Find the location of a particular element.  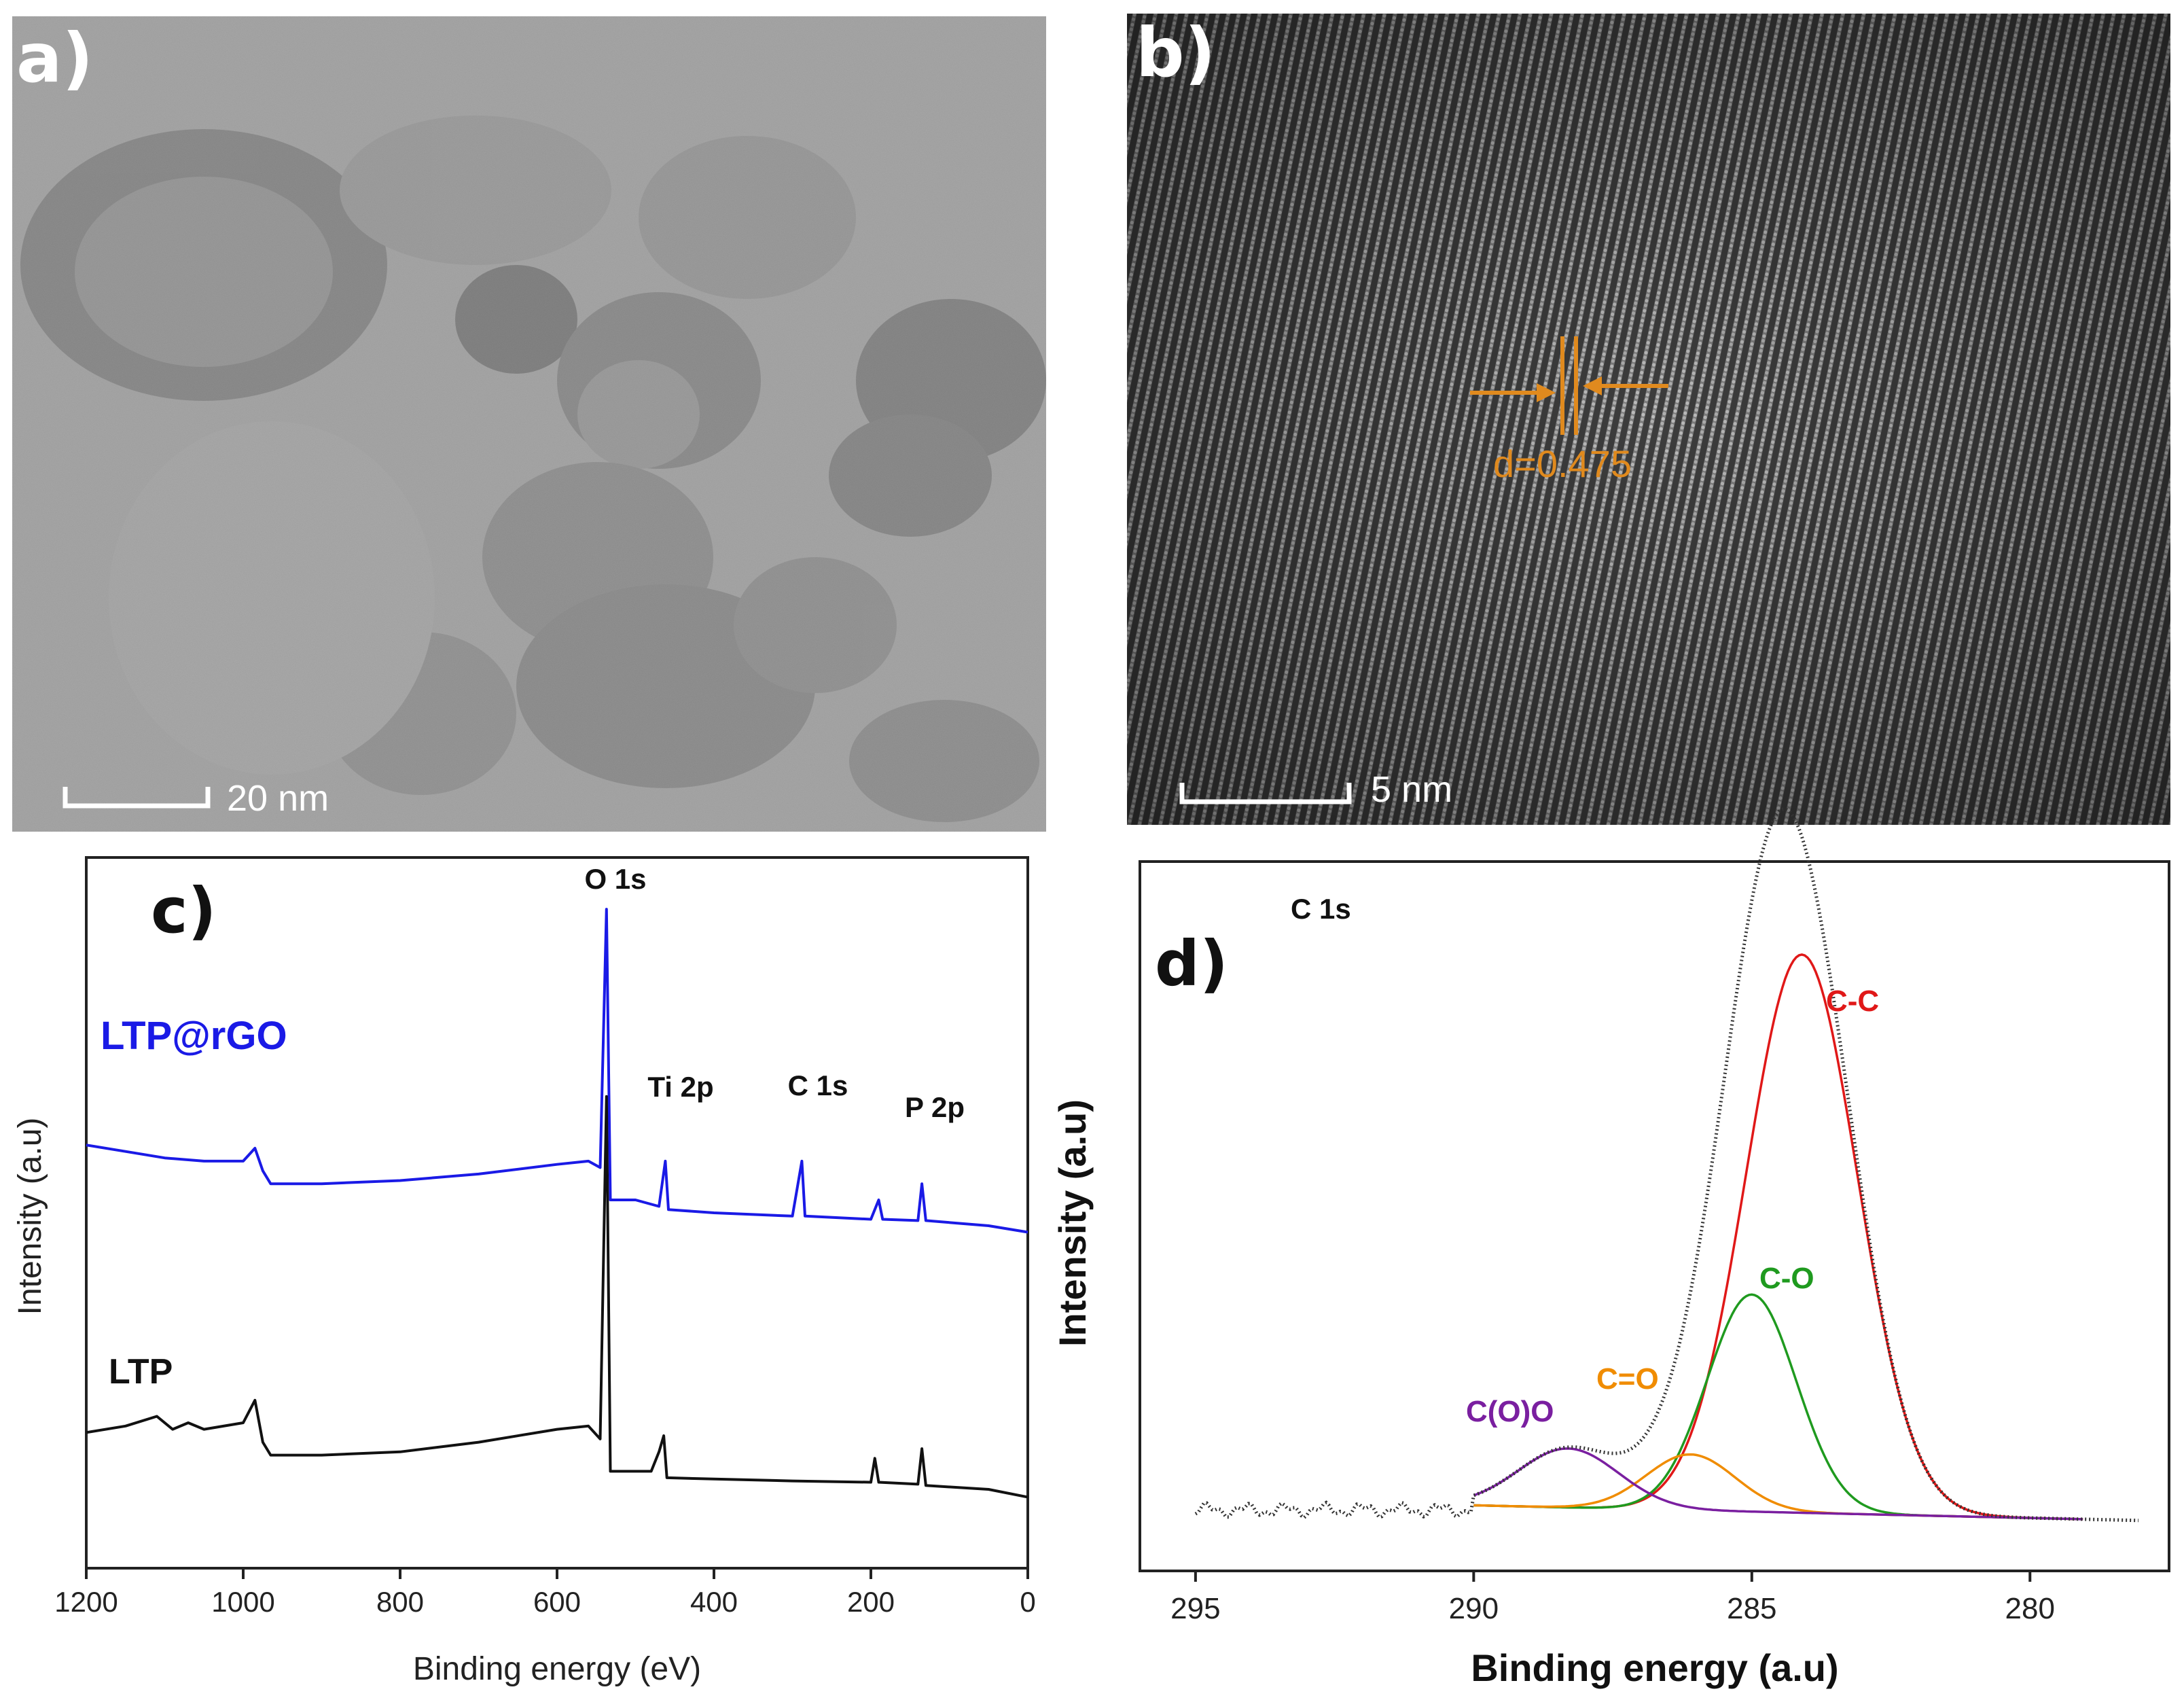

peak-curve-c-double-o is located at coordinates (1778, 1487).